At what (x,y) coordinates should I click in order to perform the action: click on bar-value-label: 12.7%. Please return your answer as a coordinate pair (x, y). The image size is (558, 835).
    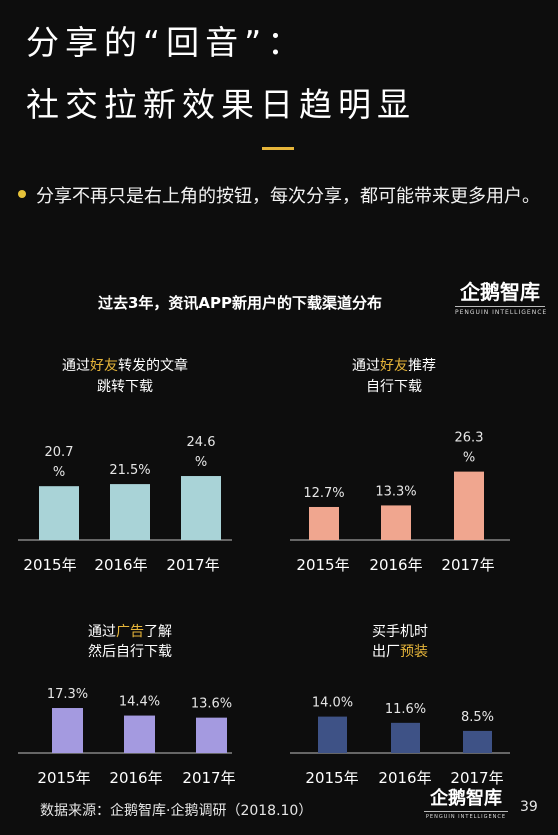
    Looking at the image, I should click on (323, 493).